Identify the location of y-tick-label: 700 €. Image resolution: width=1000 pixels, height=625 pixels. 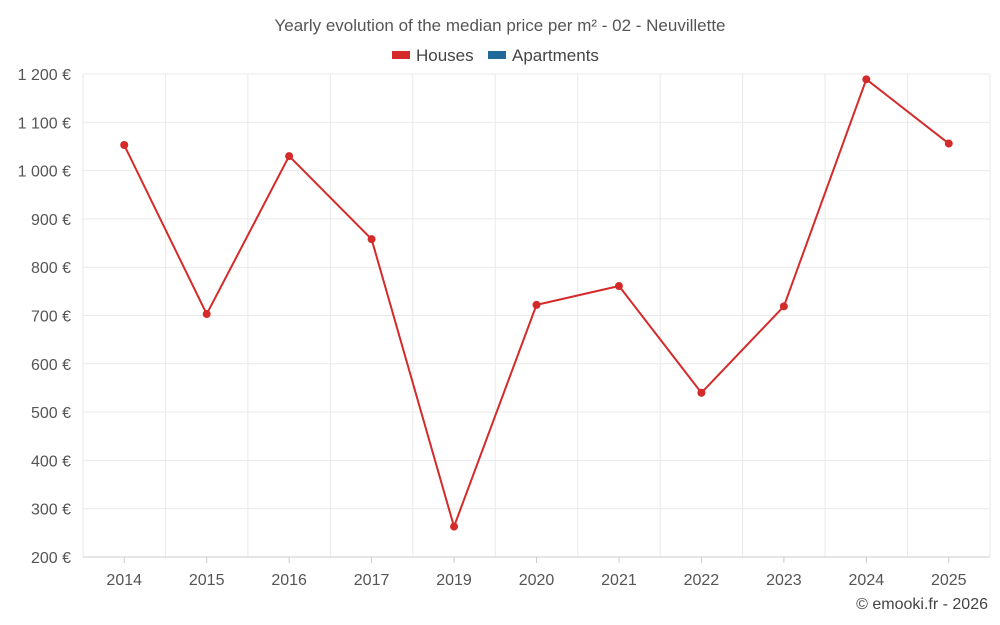
(51, 317).